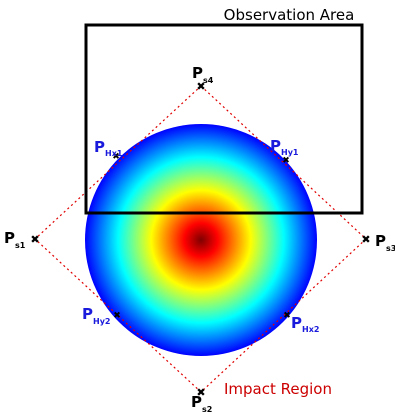 The width and height of the screenshot is (395, 414). Describe the element at coordinates (117, 315) in the screenshot. I see `marker-hy2: ✖` at that location.